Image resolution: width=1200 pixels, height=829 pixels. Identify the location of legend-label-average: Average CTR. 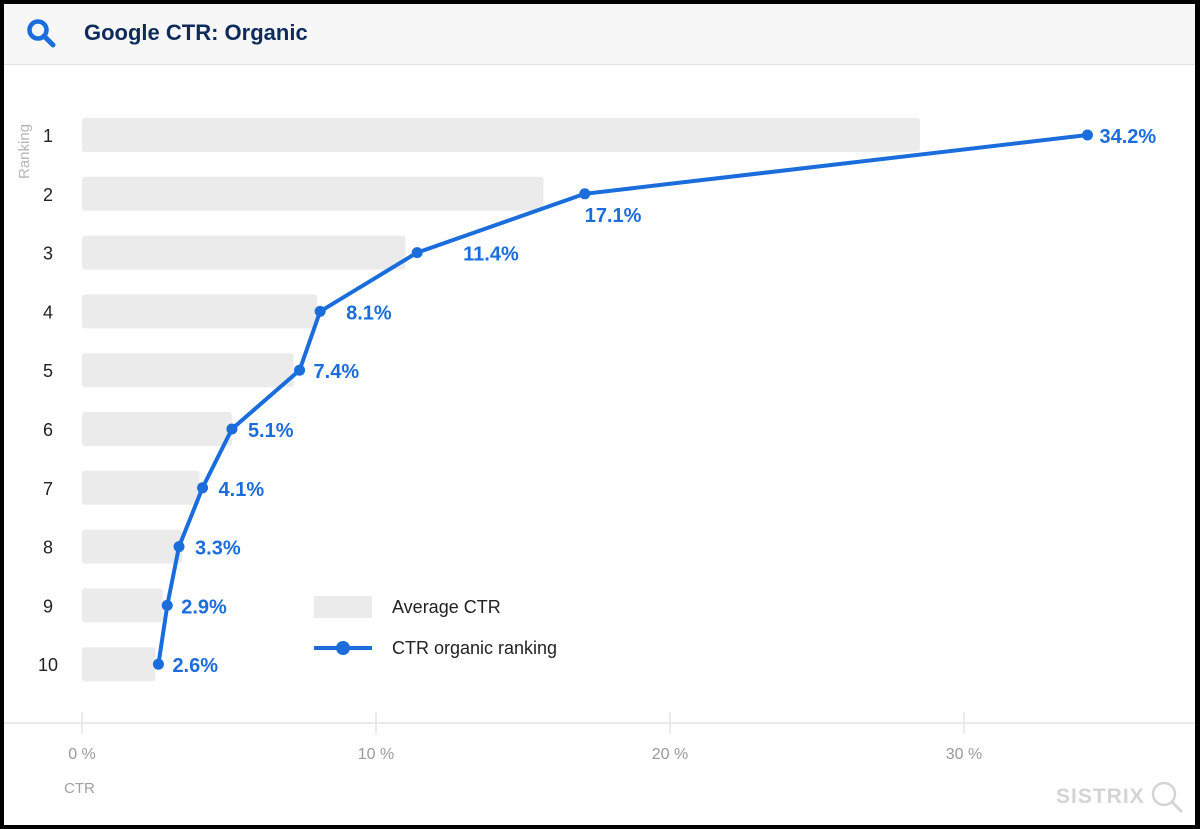
(446, 607).